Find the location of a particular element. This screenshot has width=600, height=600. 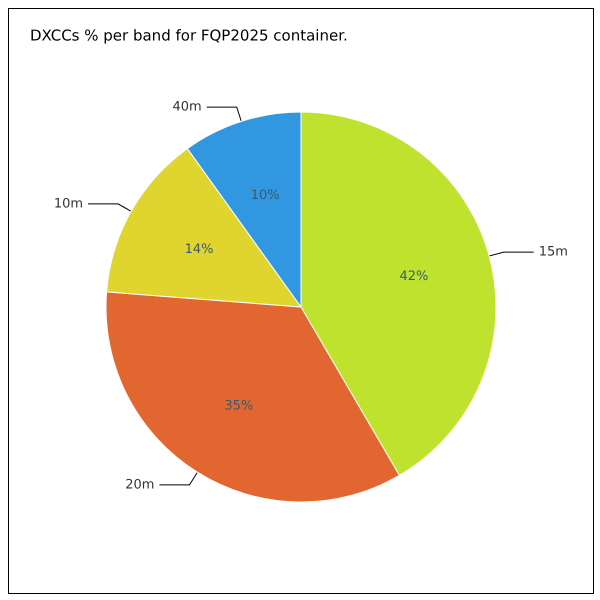

slice-label: 10m is located at coordinates (69, 204).